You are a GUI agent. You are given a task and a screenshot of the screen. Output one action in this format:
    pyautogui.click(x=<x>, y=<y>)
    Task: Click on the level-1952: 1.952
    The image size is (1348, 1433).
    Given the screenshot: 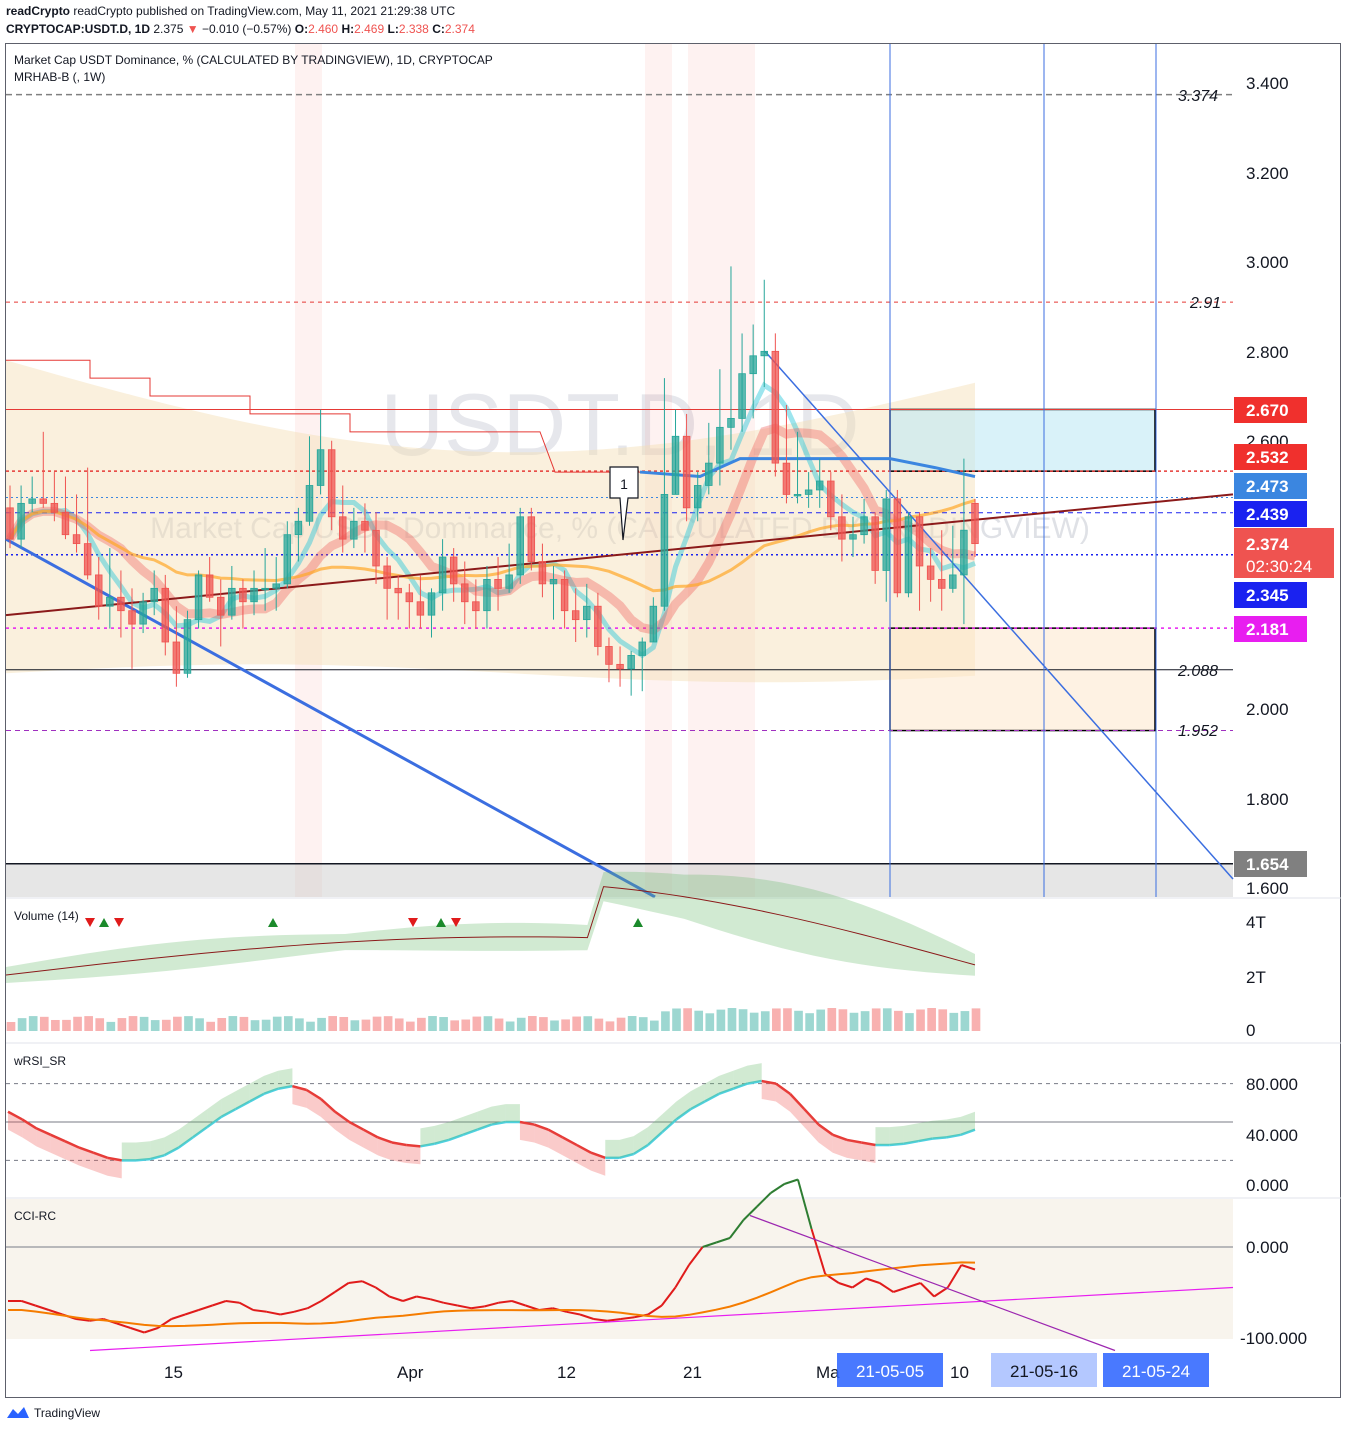 What is the action you would take?
    pyautogui.click(x=1198, y=731)
    